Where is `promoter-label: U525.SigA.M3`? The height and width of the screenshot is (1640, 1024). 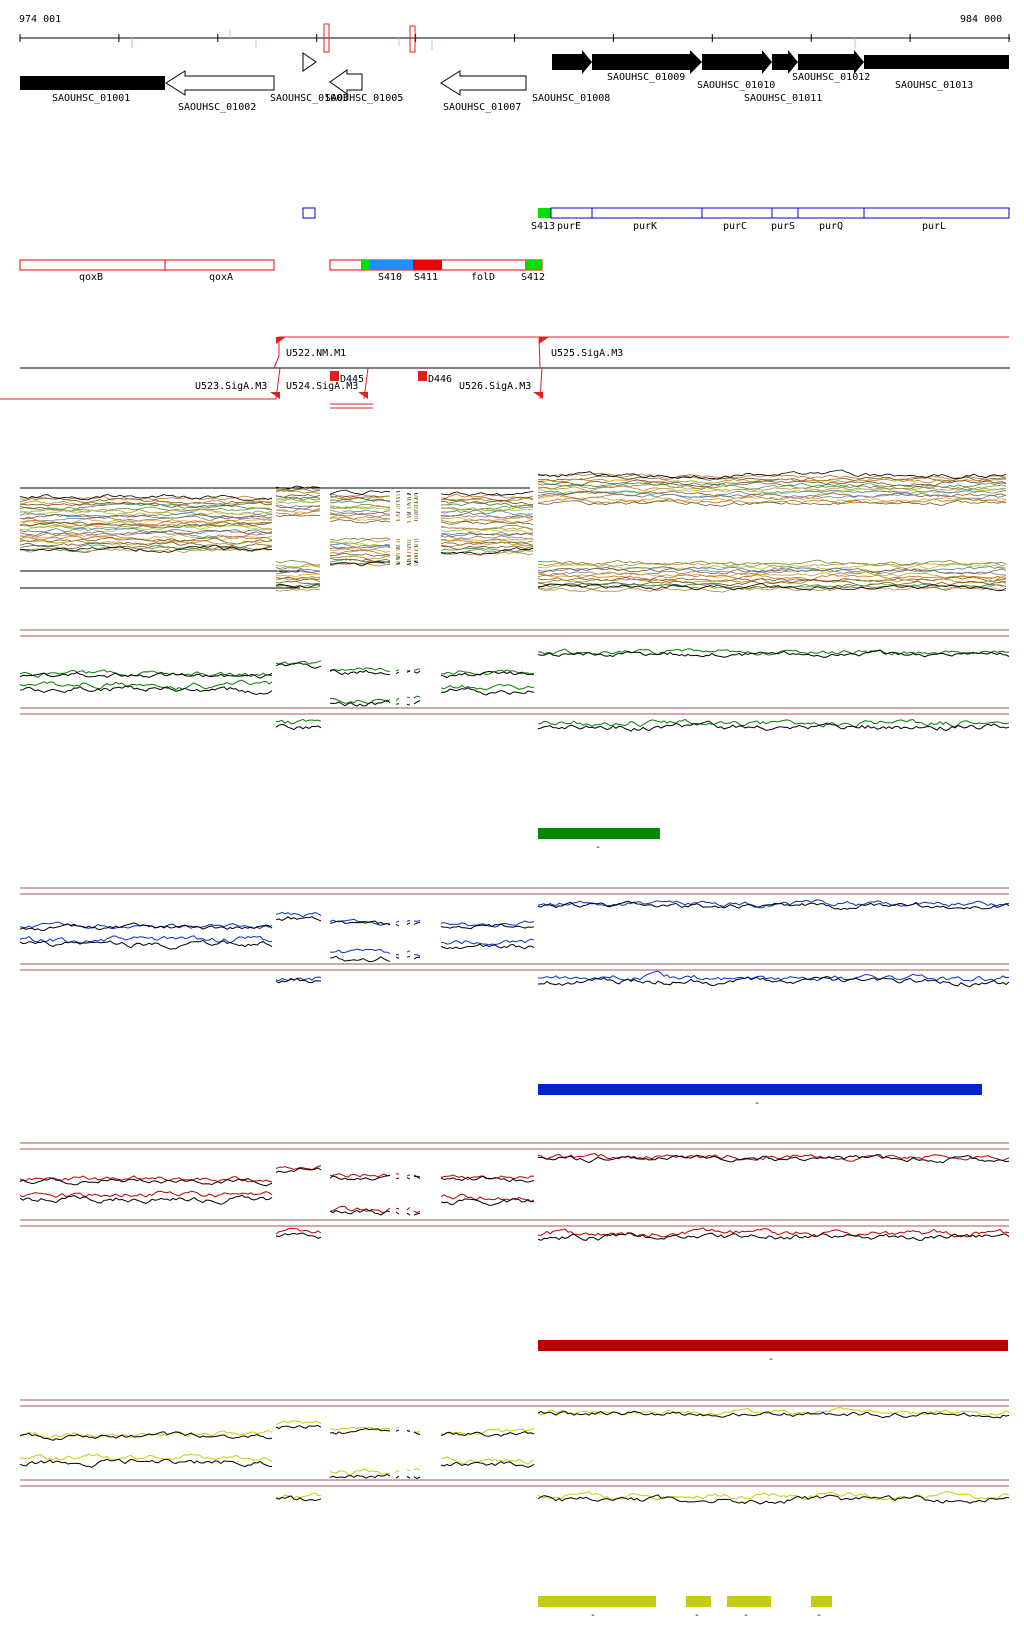 promoter-label: U525.SigA.M3 is located at coordinates (587, 353).